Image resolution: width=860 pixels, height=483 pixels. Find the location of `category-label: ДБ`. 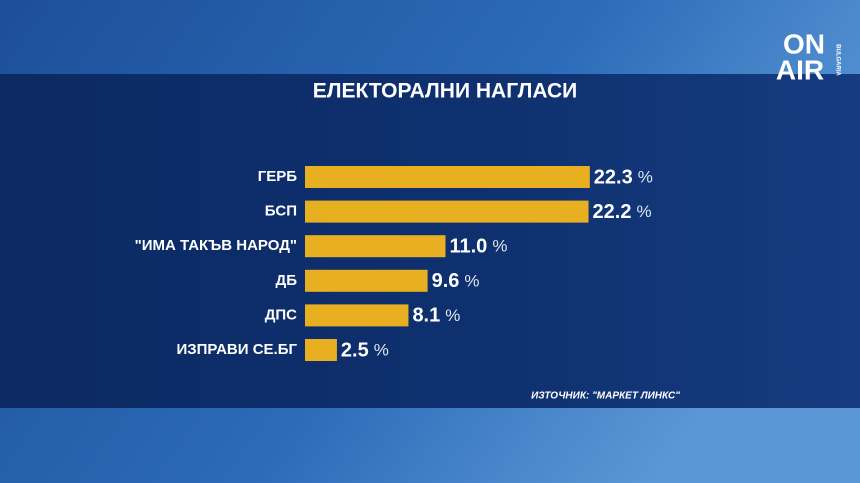

category-label: ДБ is located at coordinates (287, 280).